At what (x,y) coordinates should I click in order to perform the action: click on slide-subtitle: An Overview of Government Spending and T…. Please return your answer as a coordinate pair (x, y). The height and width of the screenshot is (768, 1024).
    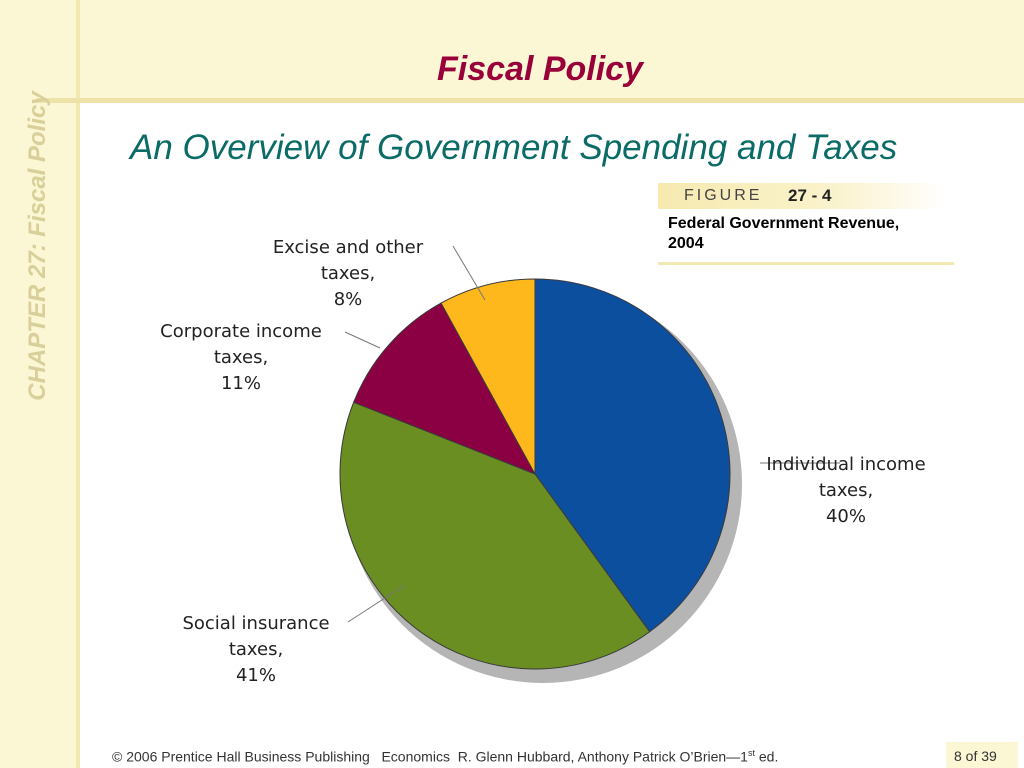
    Looking at the image, I should click on (514, 147).